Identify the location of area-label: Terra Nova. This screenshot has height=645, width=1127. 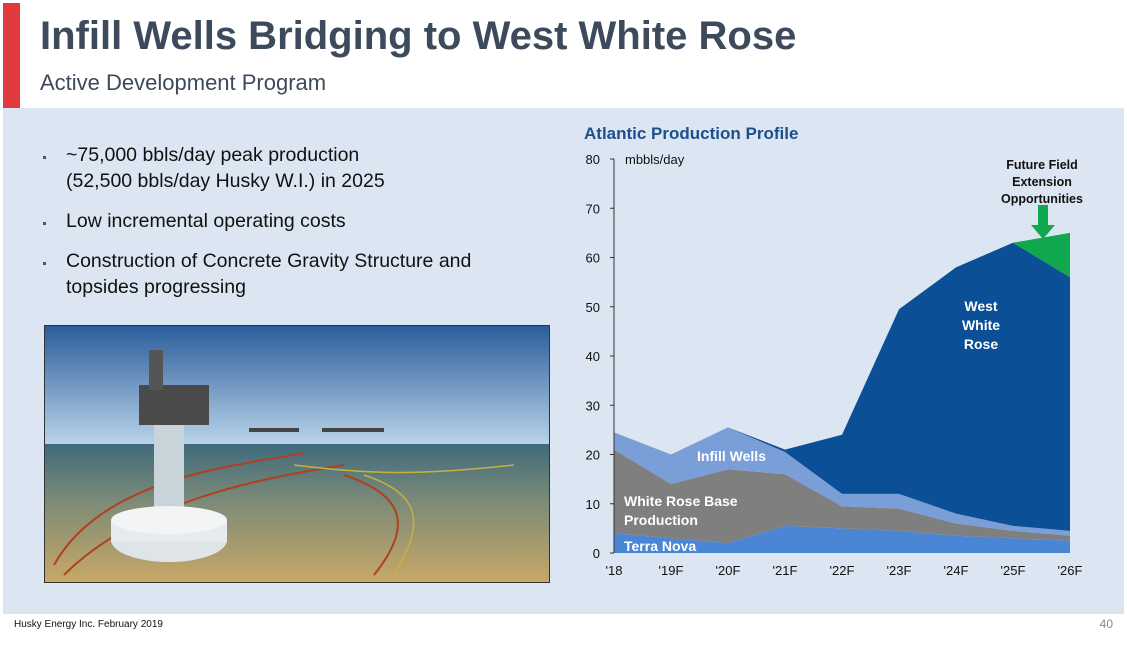
(660, 546).